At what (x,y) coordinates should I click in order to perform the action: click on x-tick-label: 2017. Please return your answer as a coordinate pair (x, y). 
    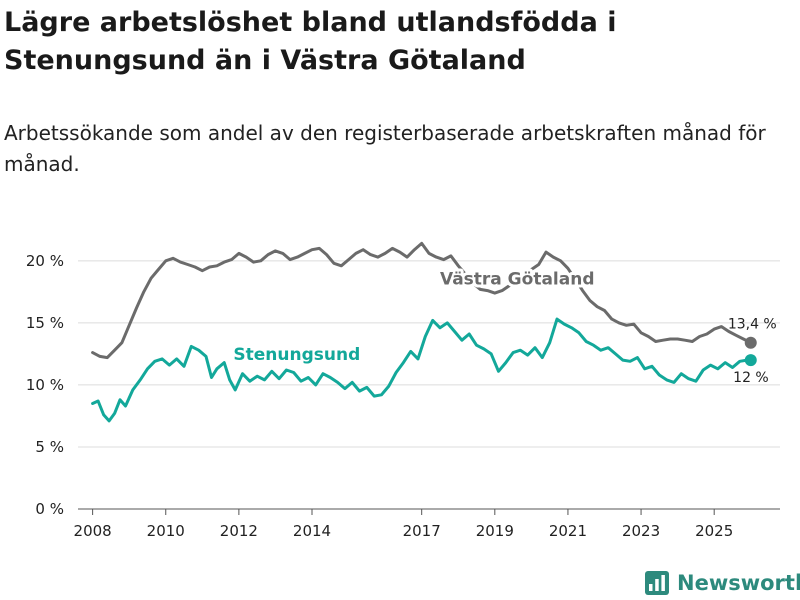
    Looking at the image, I should click on (422, 531).